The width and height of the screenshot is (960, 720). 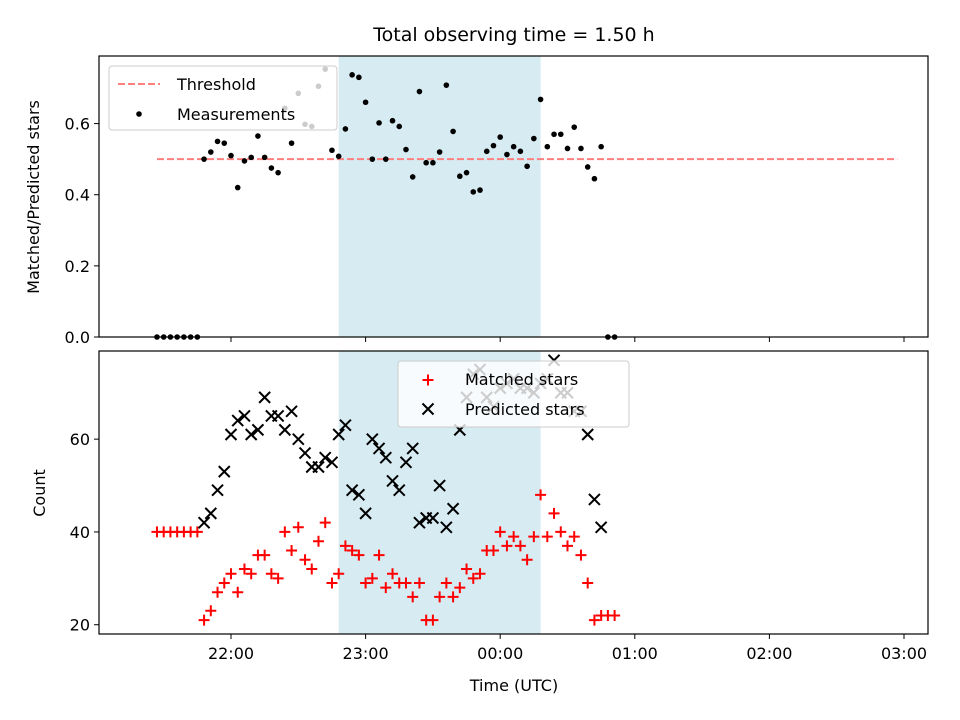 What do you see at coordinates (80, 625) in the screenshot?
I see `y-tick-label: 20` at bounding box center [80, 625].